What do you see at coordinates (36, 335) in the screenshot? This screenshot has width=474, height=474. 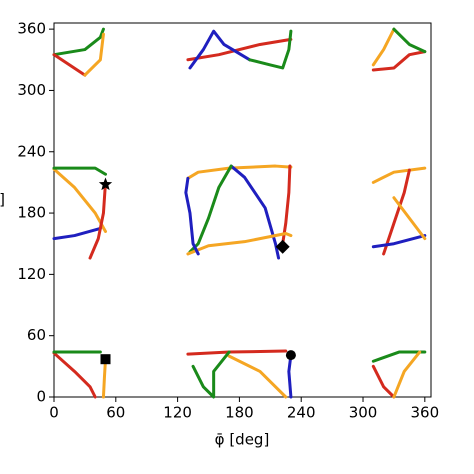 I see `y-tick-label: 60` at bounding box center [36, 335].